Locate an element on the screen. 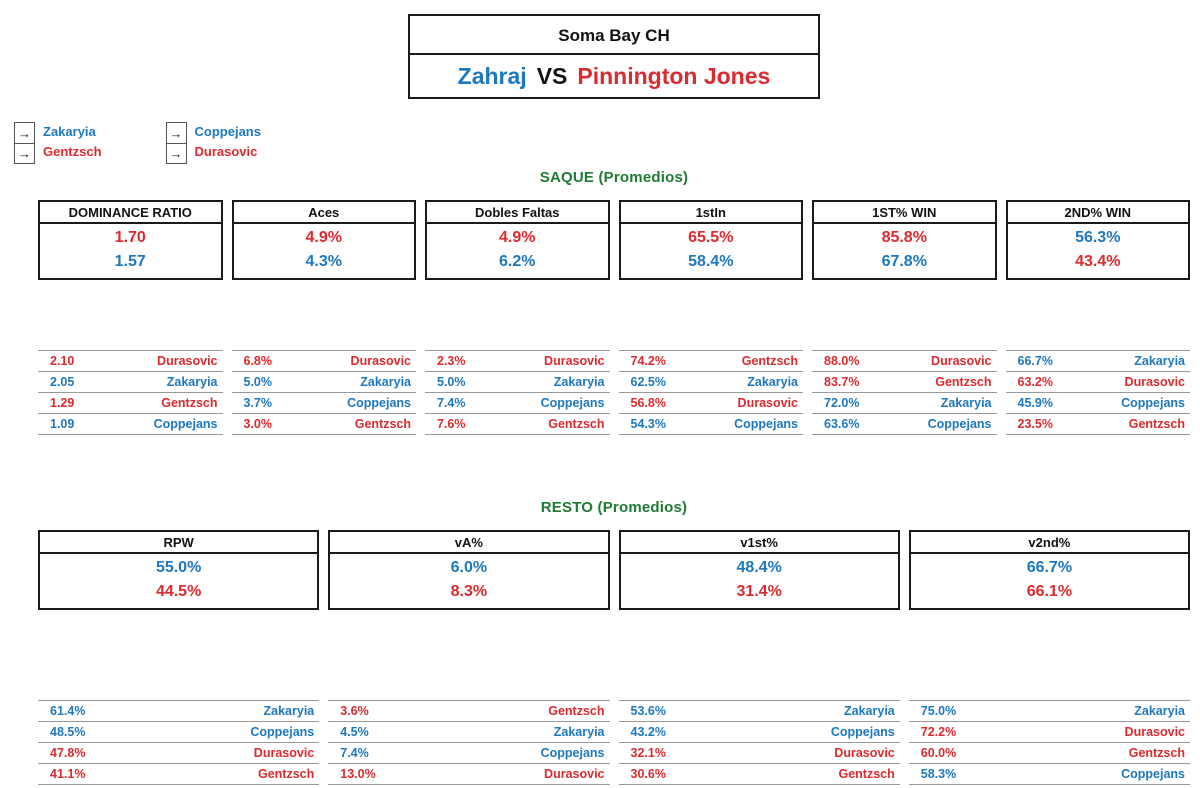 This screenshot has width=1200, height=788. legend-player: Gentzsch is located at coordinates (72, 151).